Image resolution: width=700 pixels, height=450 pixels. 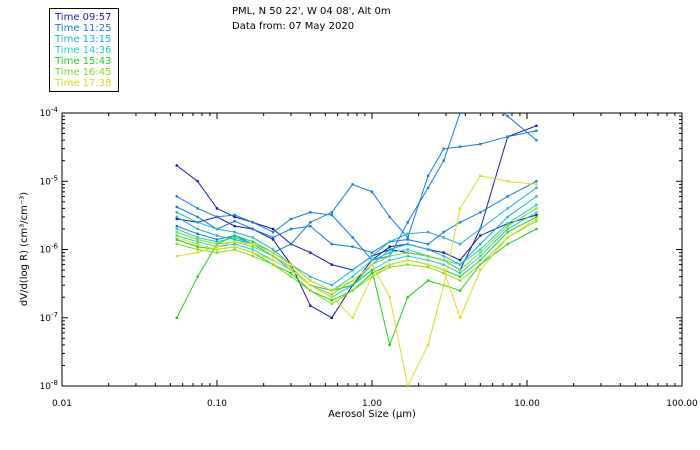 I want to click on legend-item: Time 09:57, so click(x=83, y=17).